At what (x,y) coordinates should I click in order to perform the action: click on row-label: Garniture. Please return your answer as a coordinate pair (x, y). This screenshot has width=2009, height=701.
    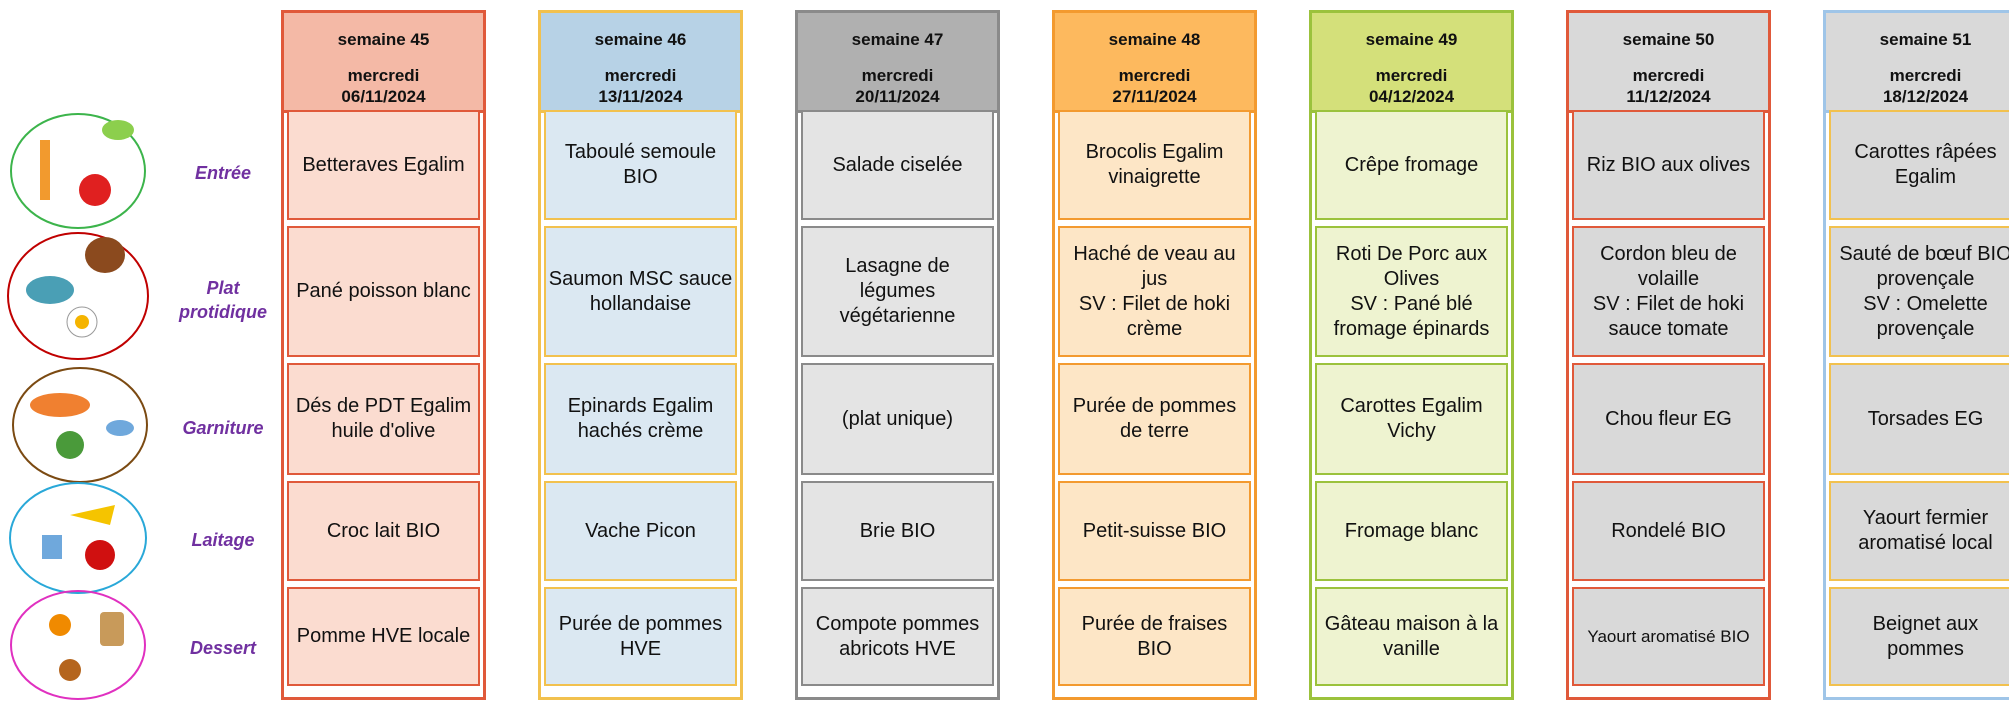
    Looking at the image, I should click on (223, 428).